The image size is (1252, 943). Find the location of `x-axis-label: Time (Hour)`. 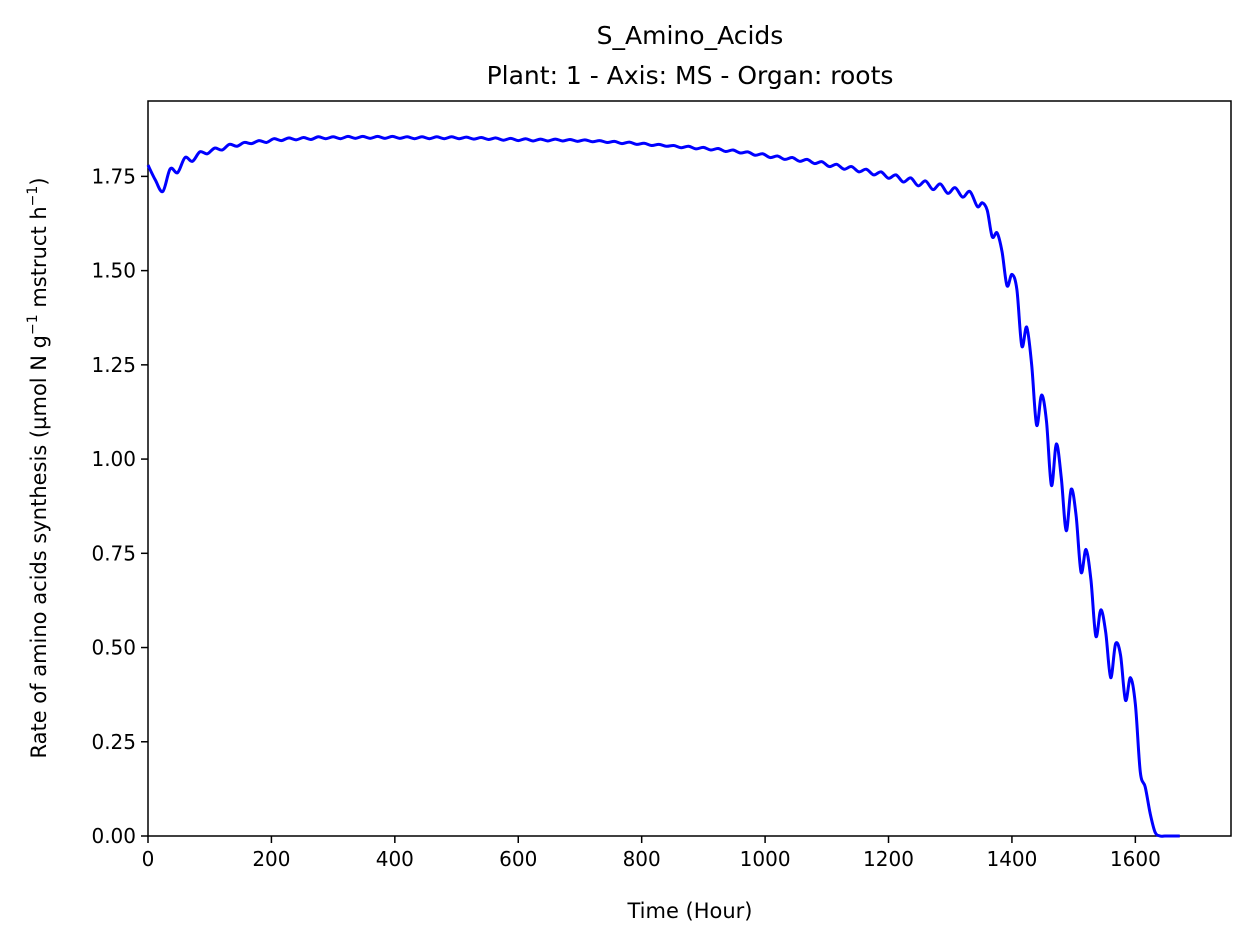

x-axis-label: Time (Hour) is located at coordinates (689, 911).